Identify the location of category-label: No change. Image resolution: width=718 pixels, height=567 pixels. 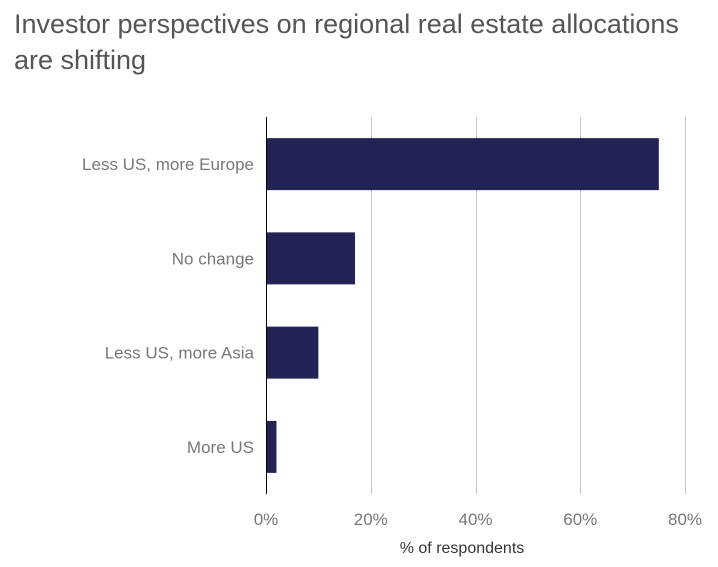
(213, 258).